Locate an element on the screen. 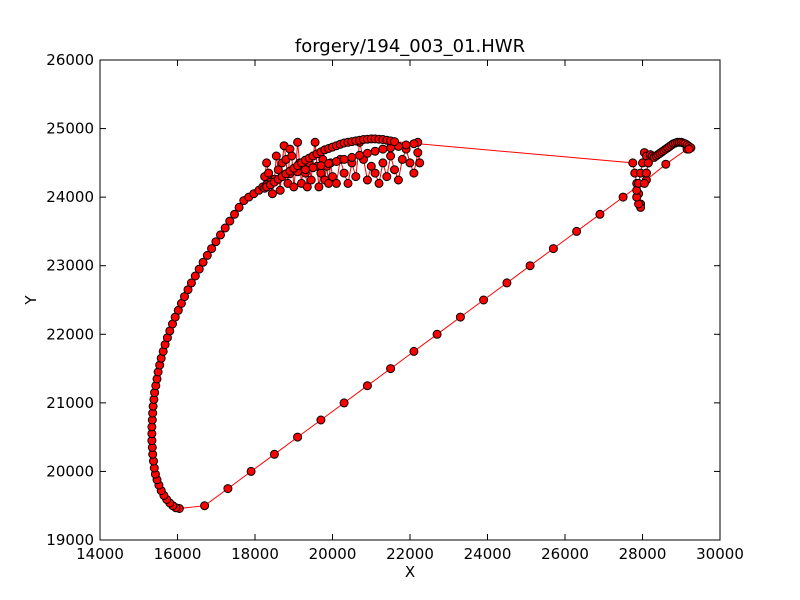  x-tick-label: 14000 is located at coordinates (100, 554).